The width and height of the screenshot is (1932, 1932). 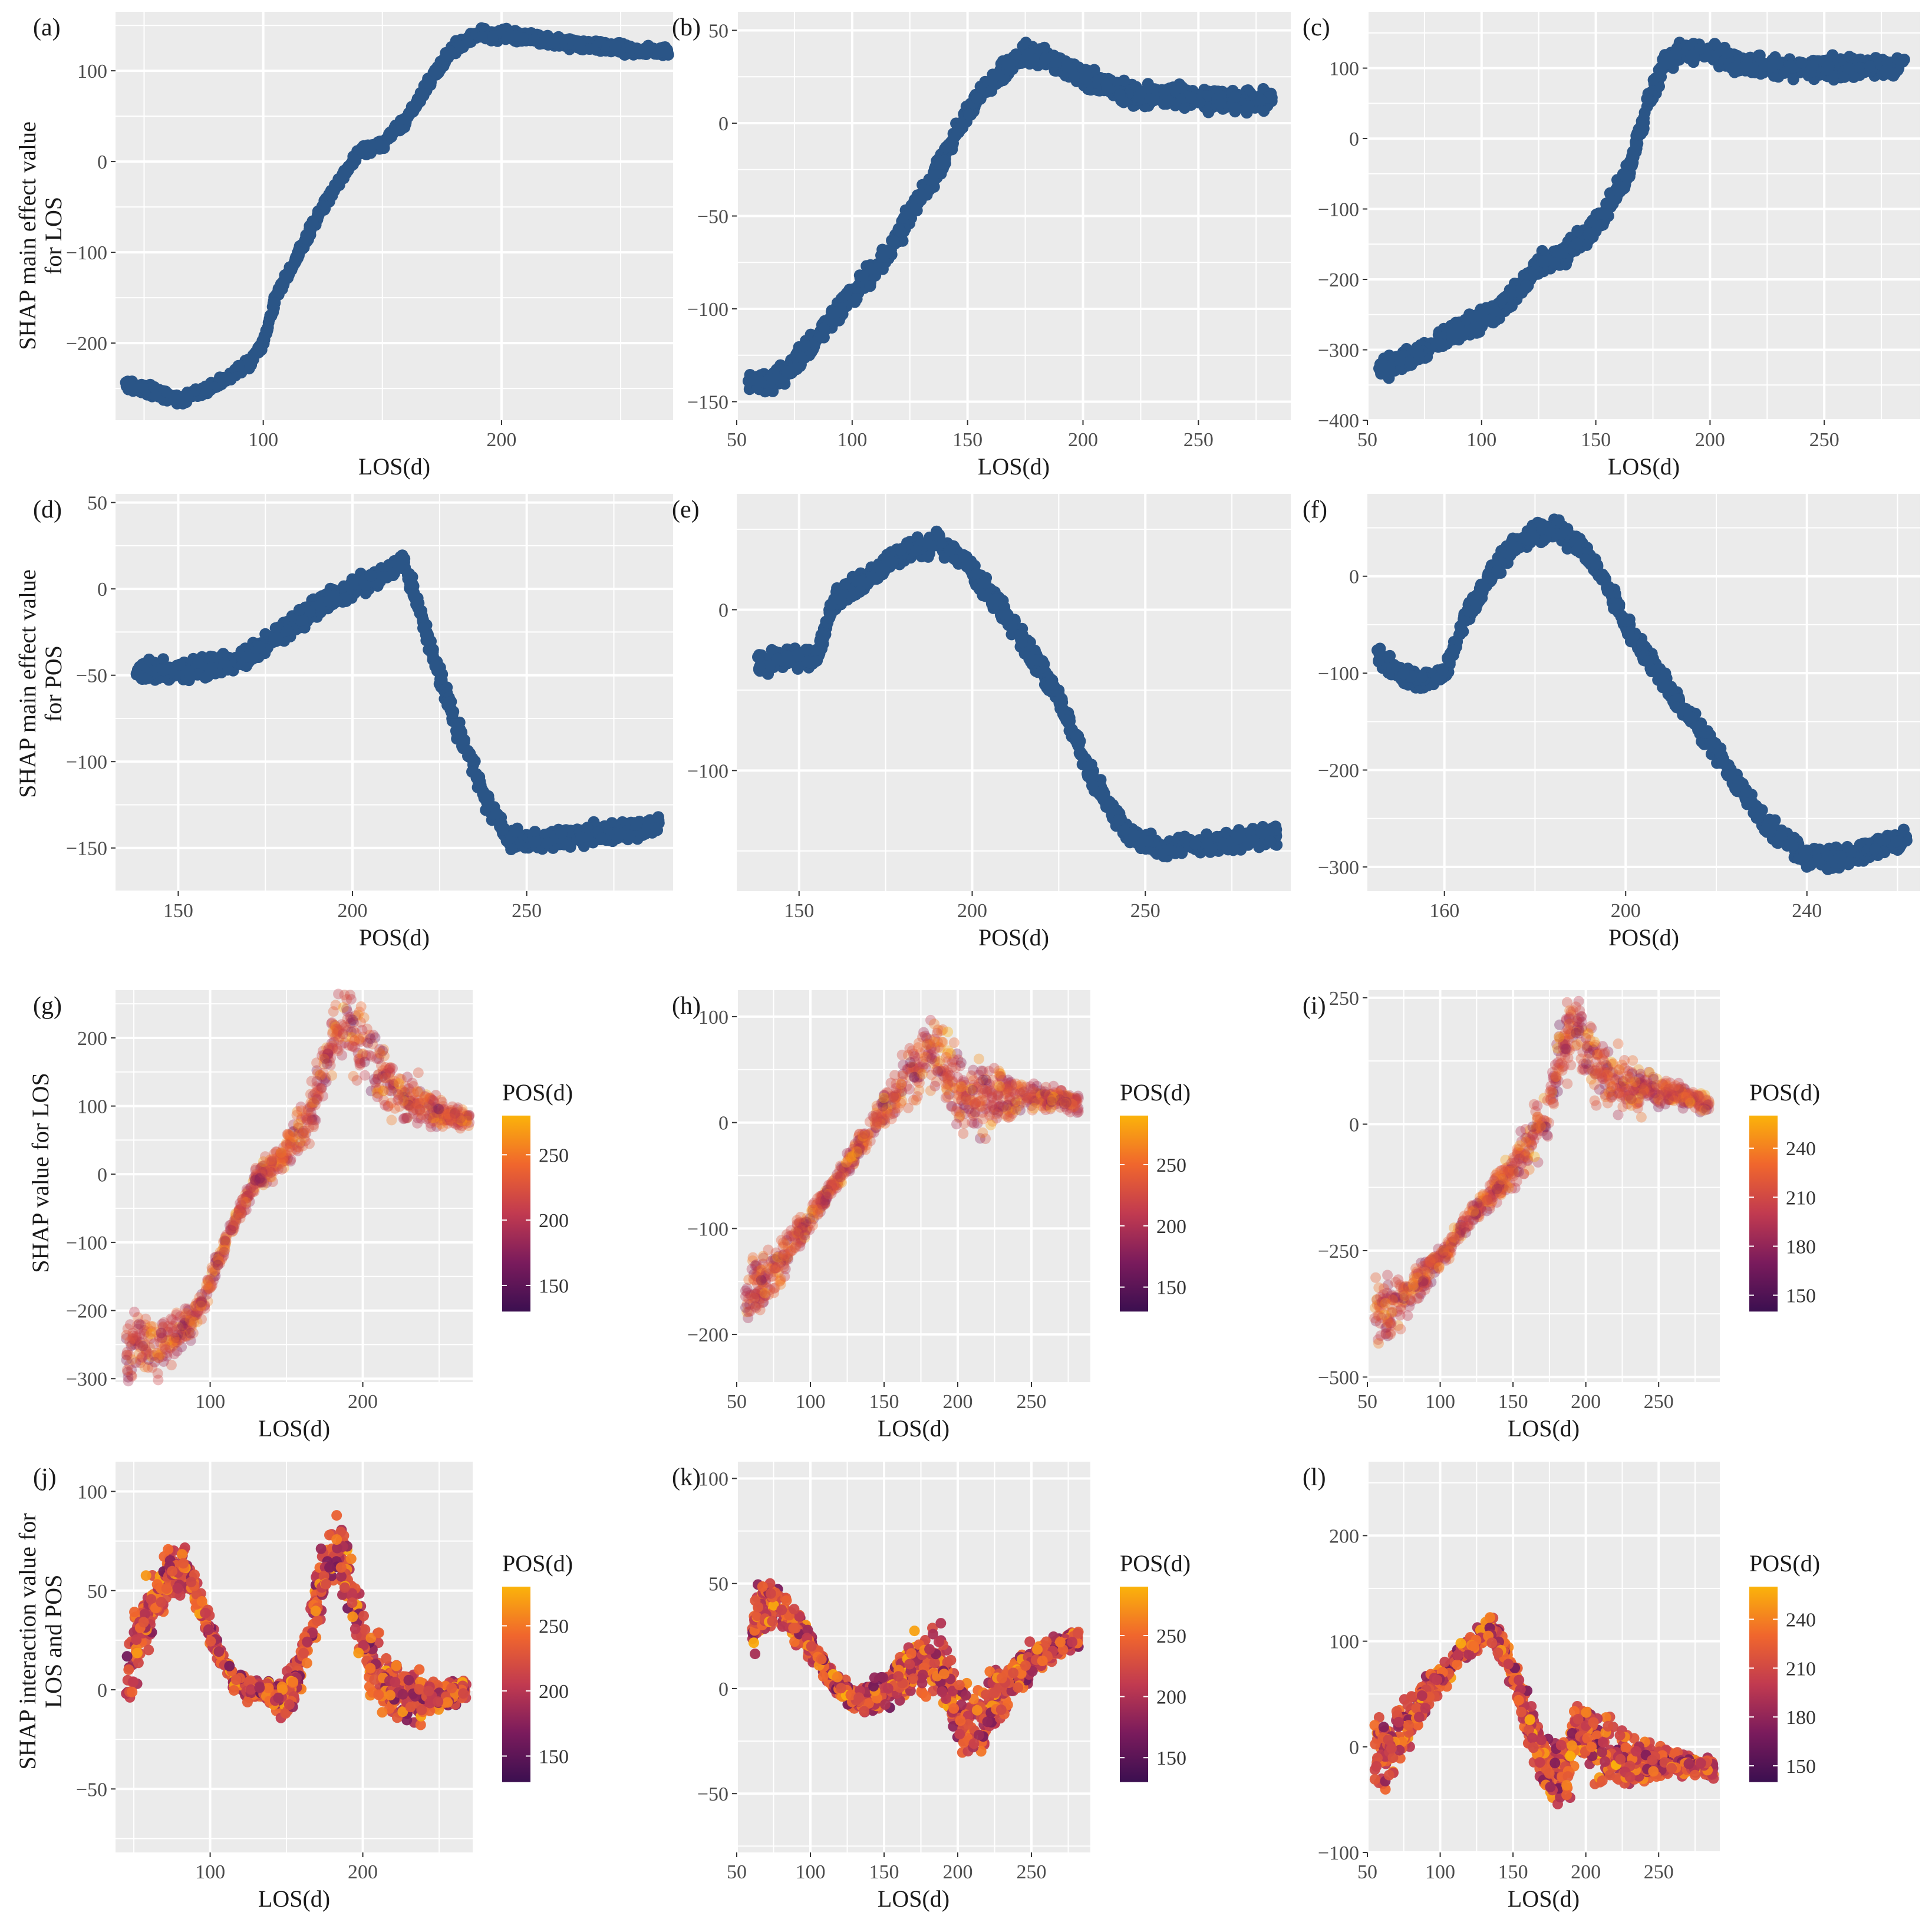 What do you see at coordinates (91, 676) in the screenshot?
I see `y-tick-label: −50` at bounding box center [91, 676].